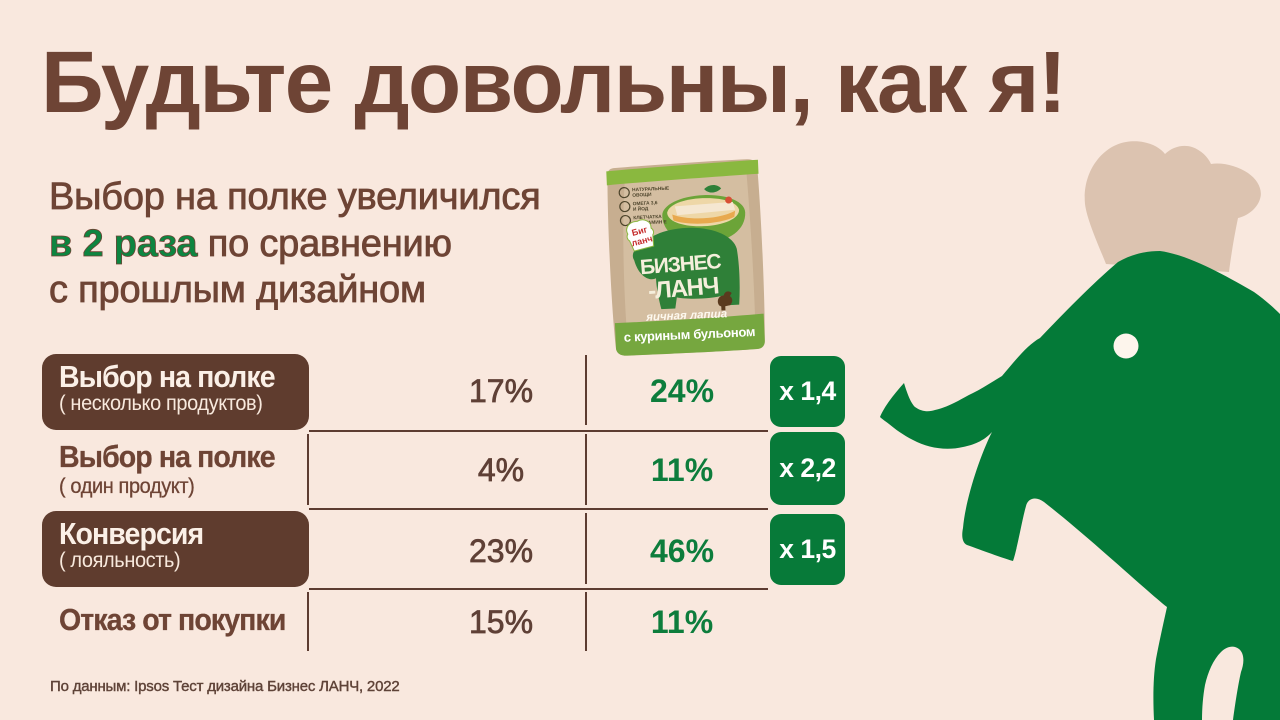  I want to click on svg-text: ОМЕГА 3,6, so click(645, 203).